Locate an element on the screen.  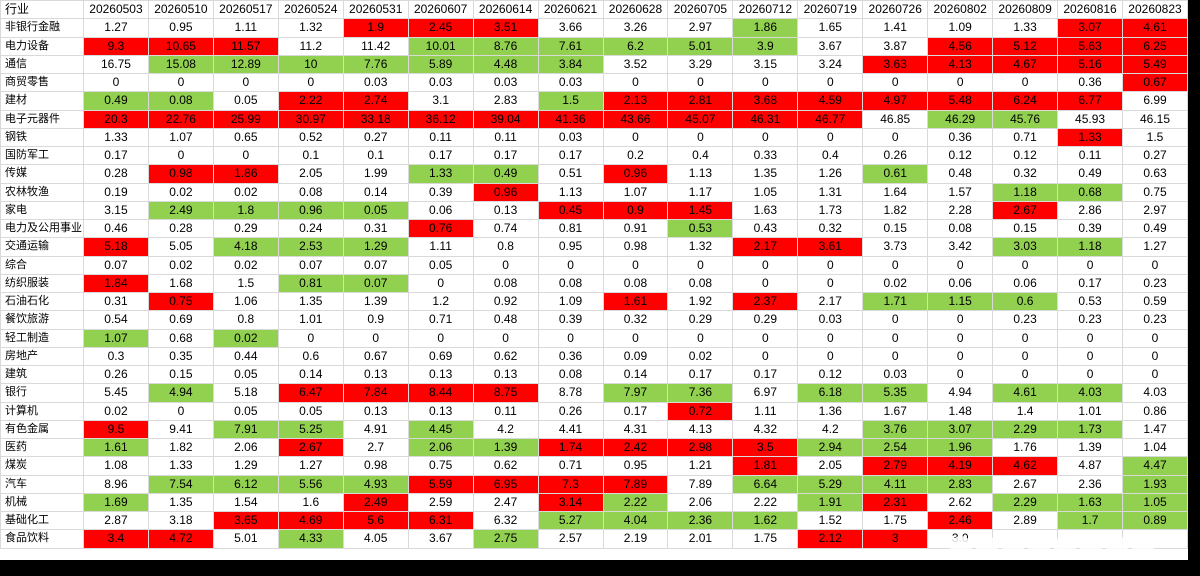
value-cell: 0.24 is located at coordinates (310, 228).